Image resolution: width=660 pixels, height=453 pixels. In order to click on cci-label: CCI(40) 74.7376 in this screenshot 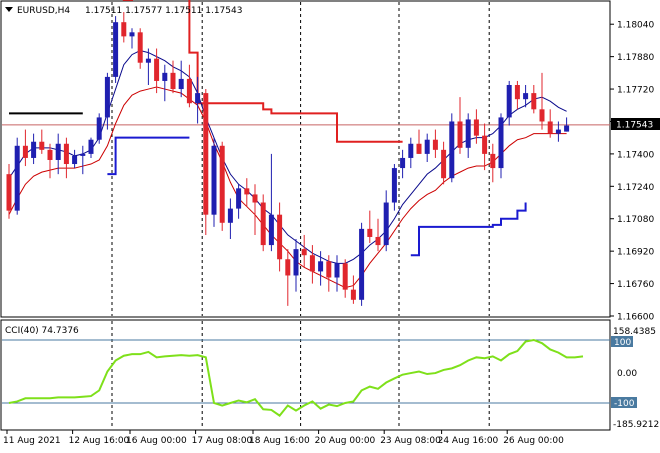, I will do `click(42, 331)`.